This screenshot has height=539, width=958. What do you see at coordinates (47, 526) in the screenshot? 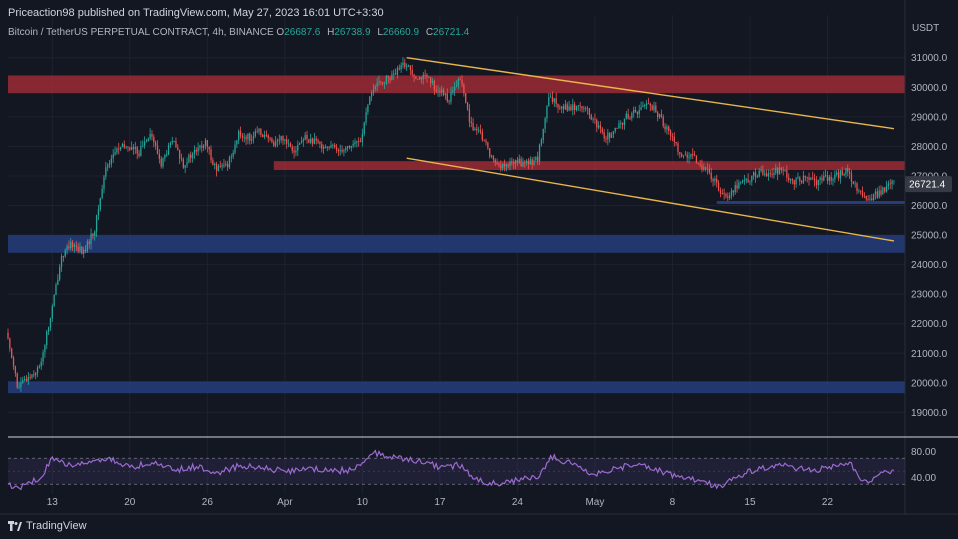
I see `tradingview-footer: TradingView` at bounding box center [47, 526].